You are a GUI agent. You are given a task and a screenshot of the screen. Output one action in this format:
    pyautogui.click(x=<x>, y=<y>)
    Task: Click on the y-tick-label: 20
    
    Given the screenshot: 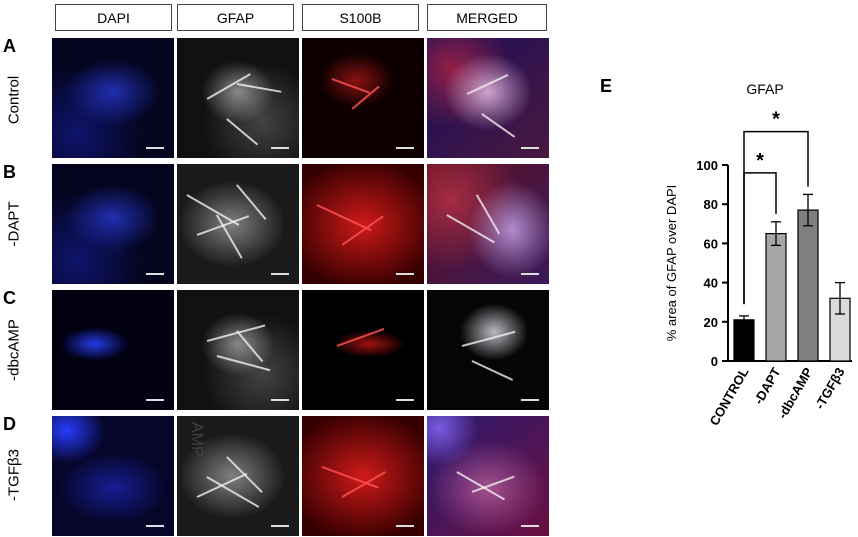 What is the action you would take?
    pyautogui.click(x=711, y=322)
    